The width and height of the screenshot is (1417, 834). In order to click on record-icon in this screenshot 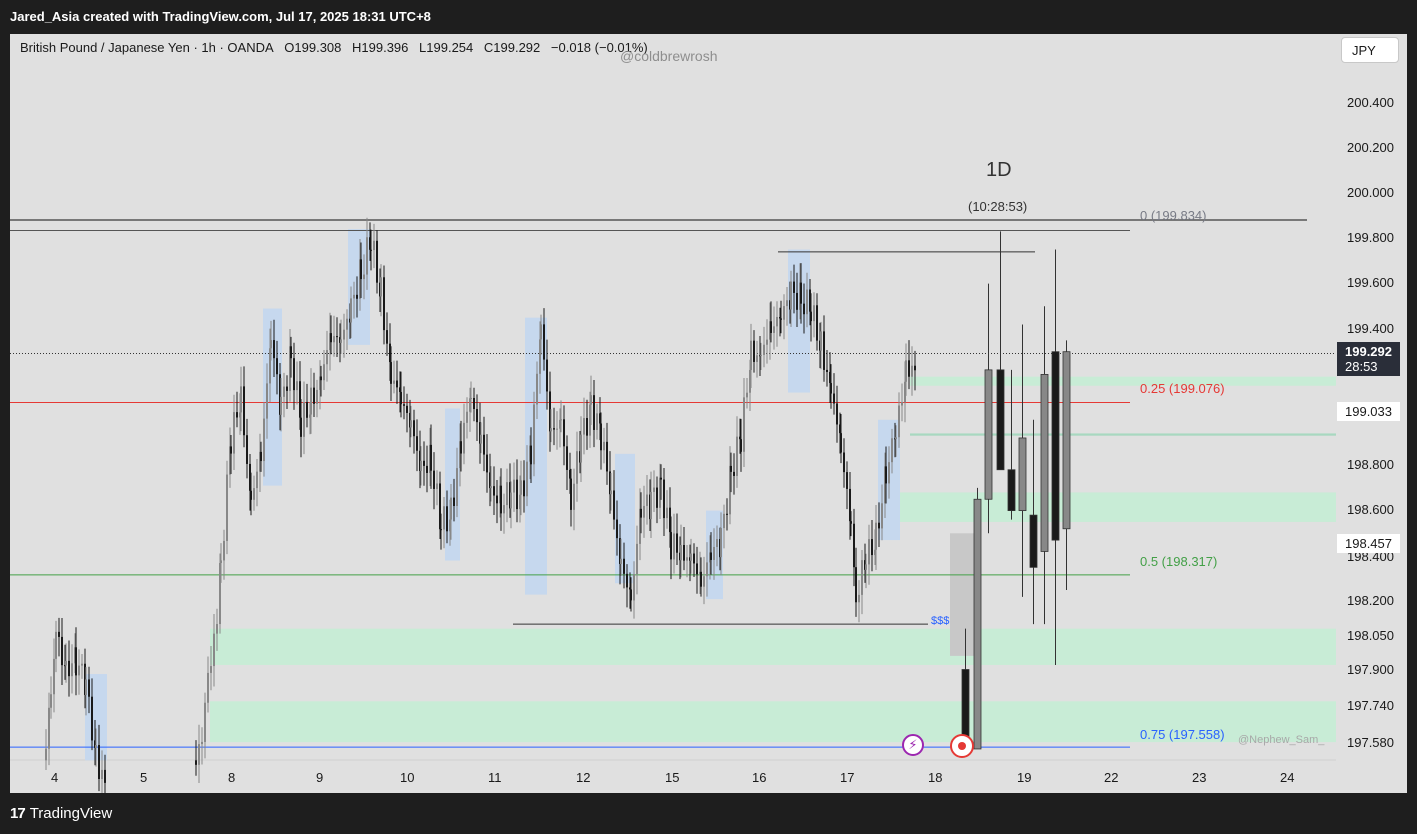, I will do `click(962, 746)`.